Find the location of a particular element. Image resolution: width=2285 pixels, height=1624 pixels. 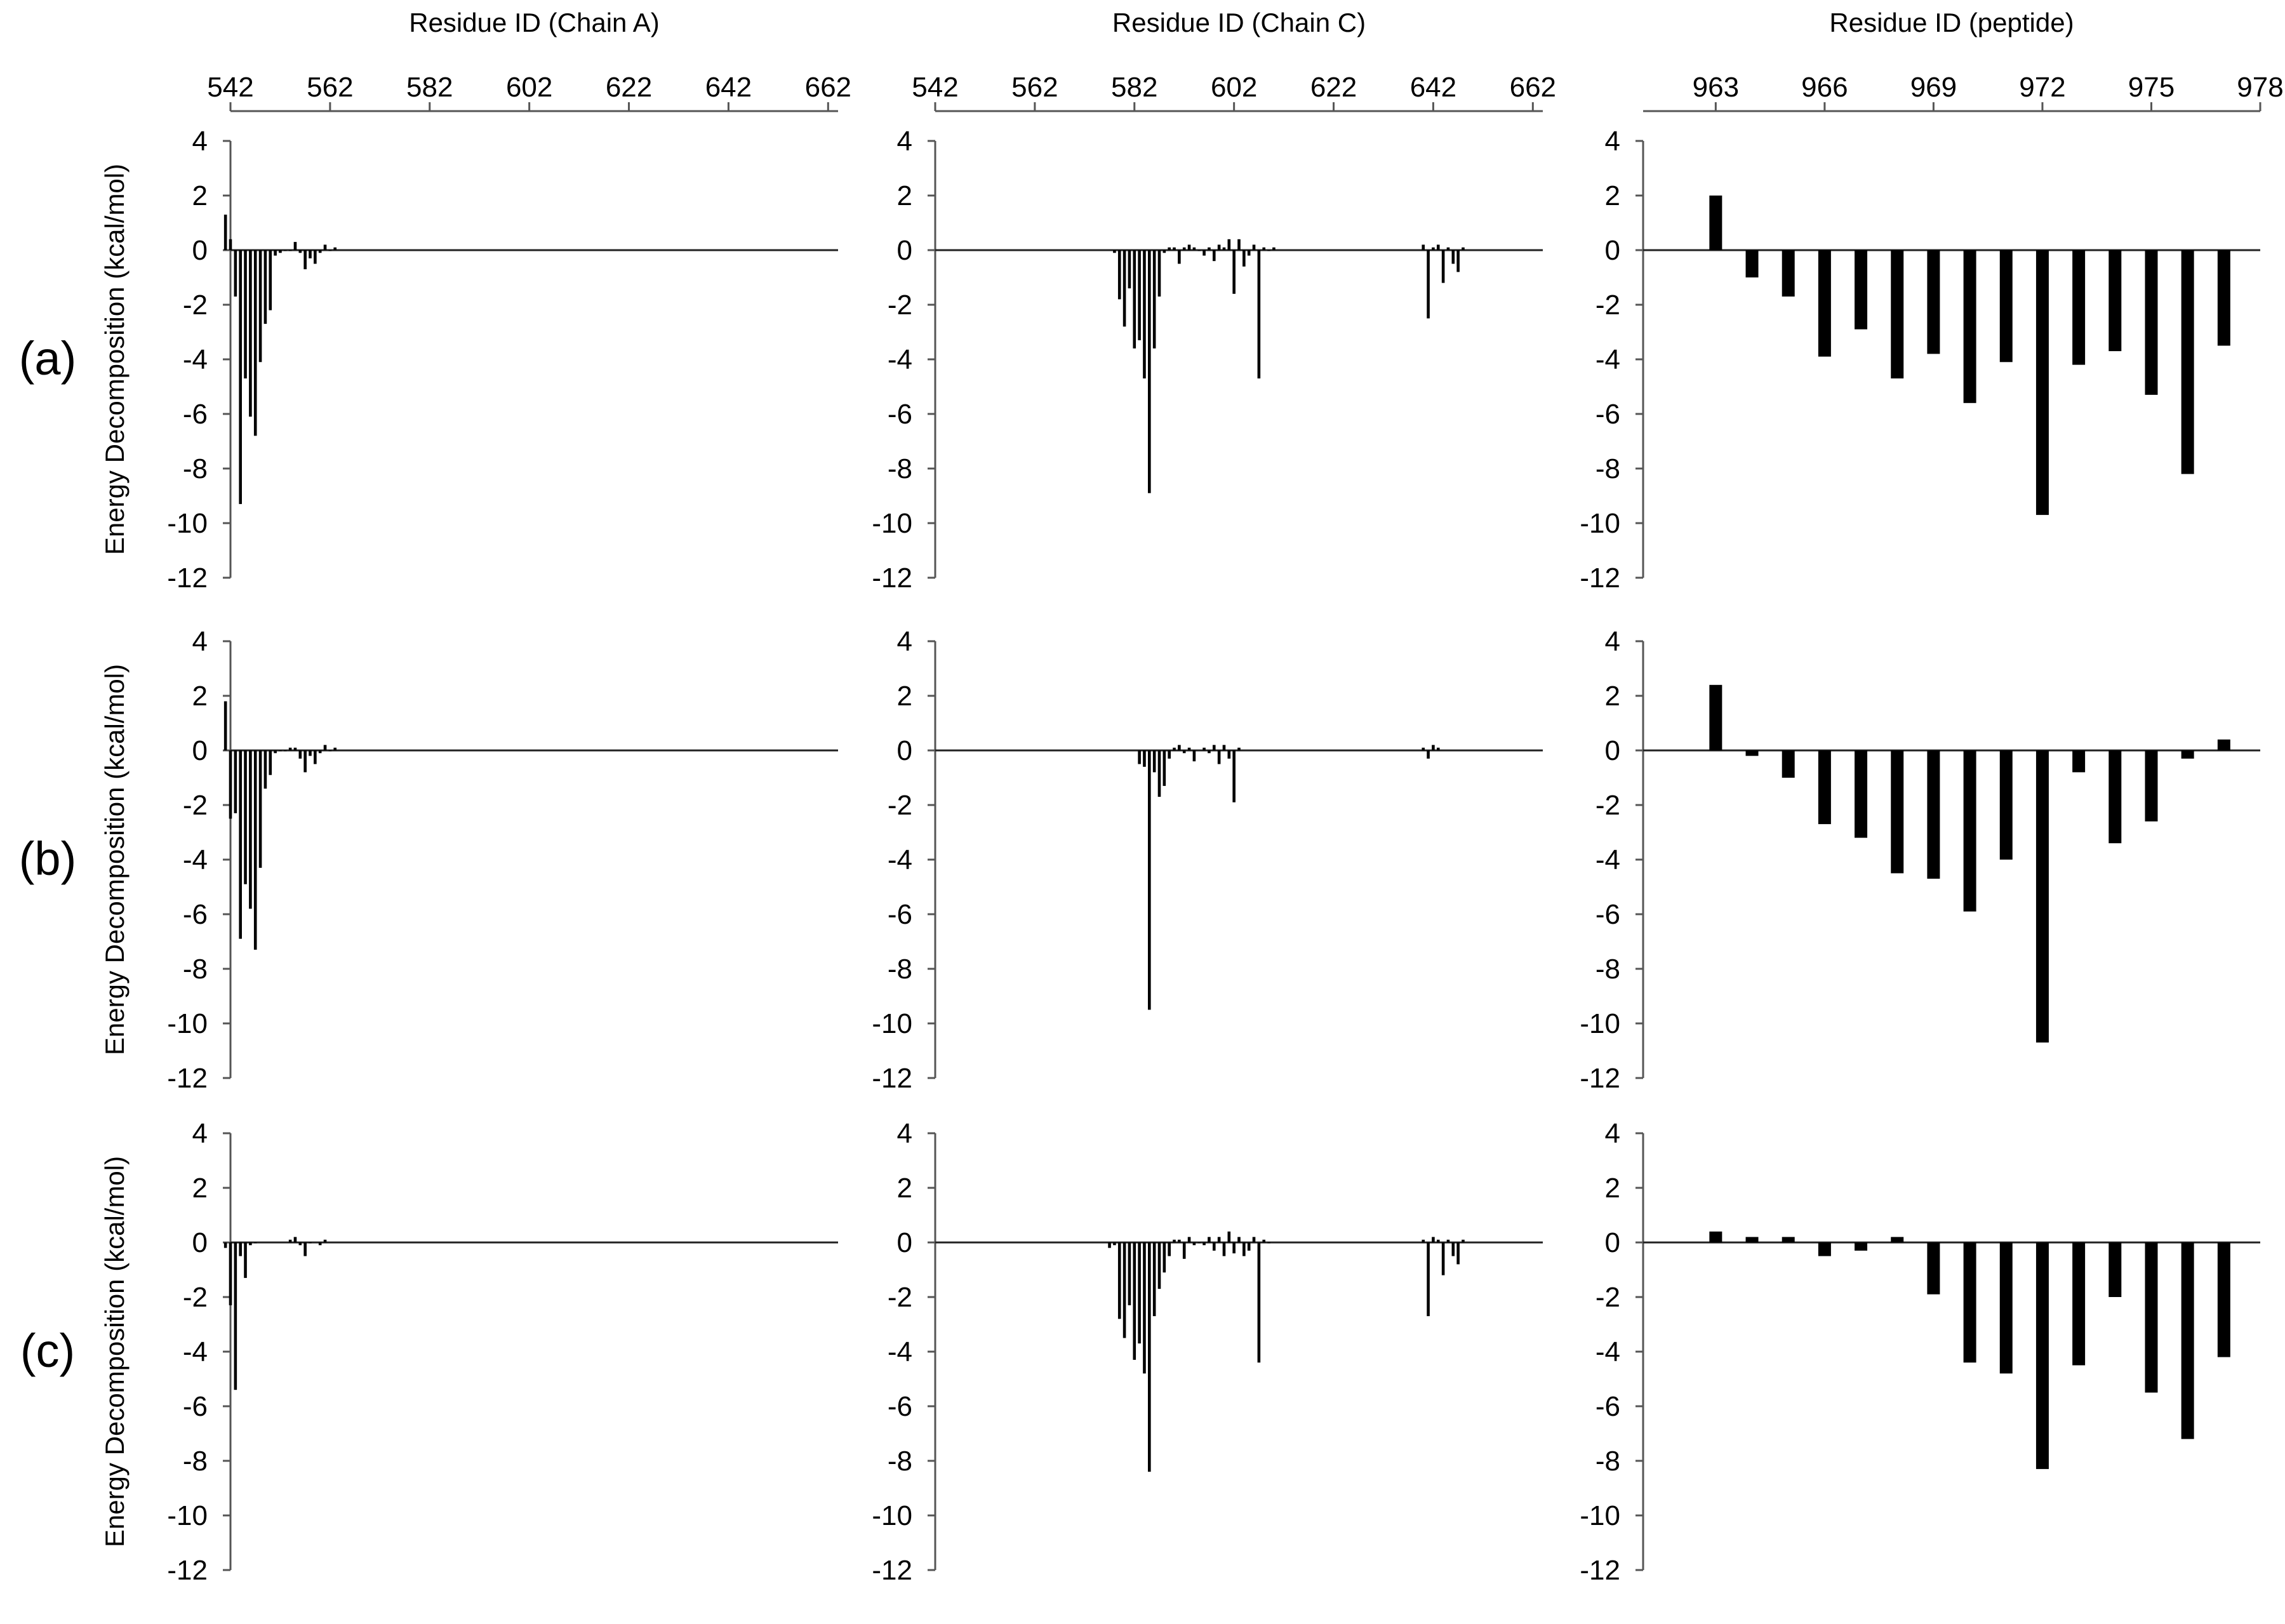

panel-c-col-2: 4 2 0 -2 -4 -6 -8 -10 -12 is located at coordinates (1207, 1352).